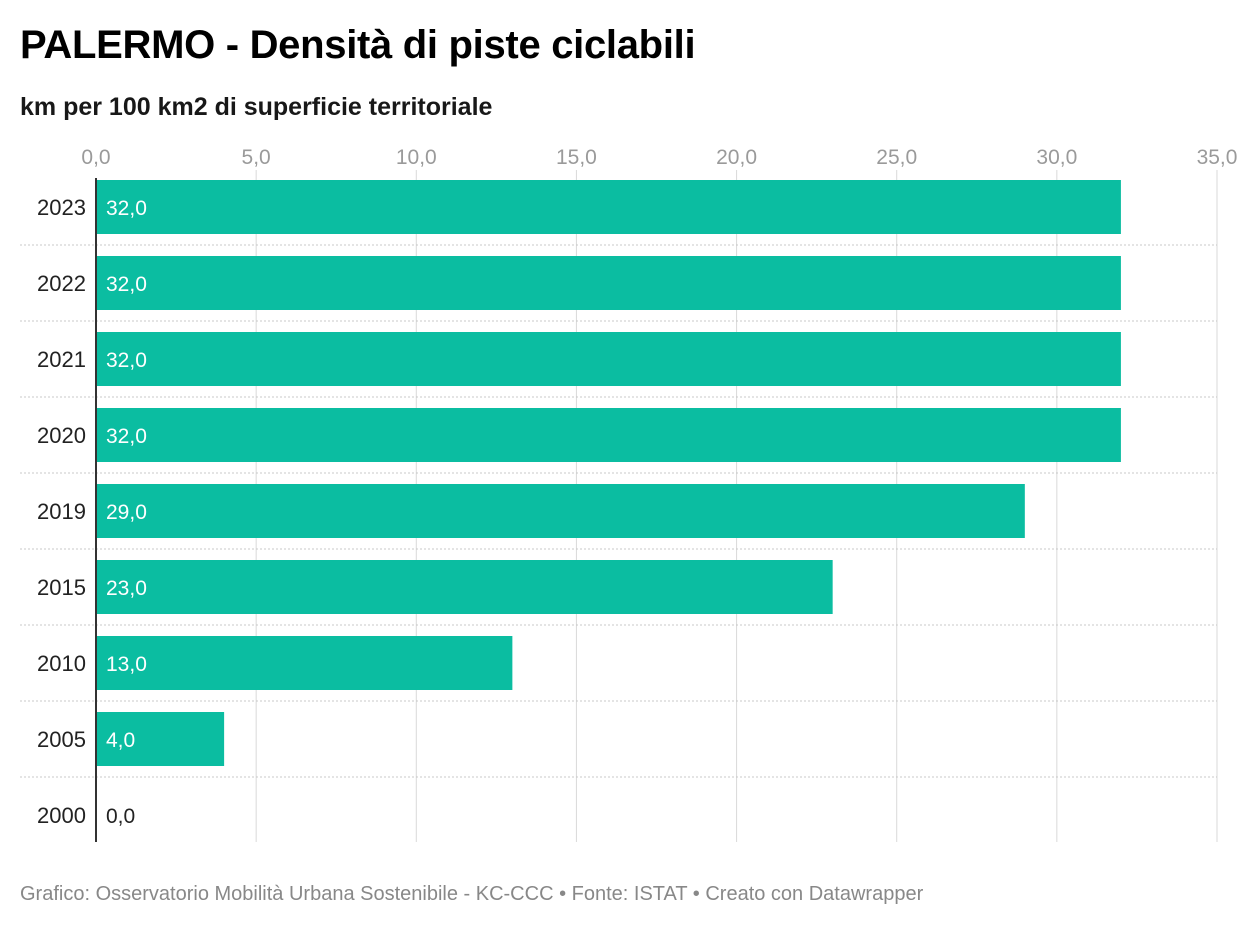 This screenshot has width=1240, height=928. What do you see at coordinates (126, 588) in the screenshot?
I see `value-label-2015: 23,0` at bounding box center [126, 588].